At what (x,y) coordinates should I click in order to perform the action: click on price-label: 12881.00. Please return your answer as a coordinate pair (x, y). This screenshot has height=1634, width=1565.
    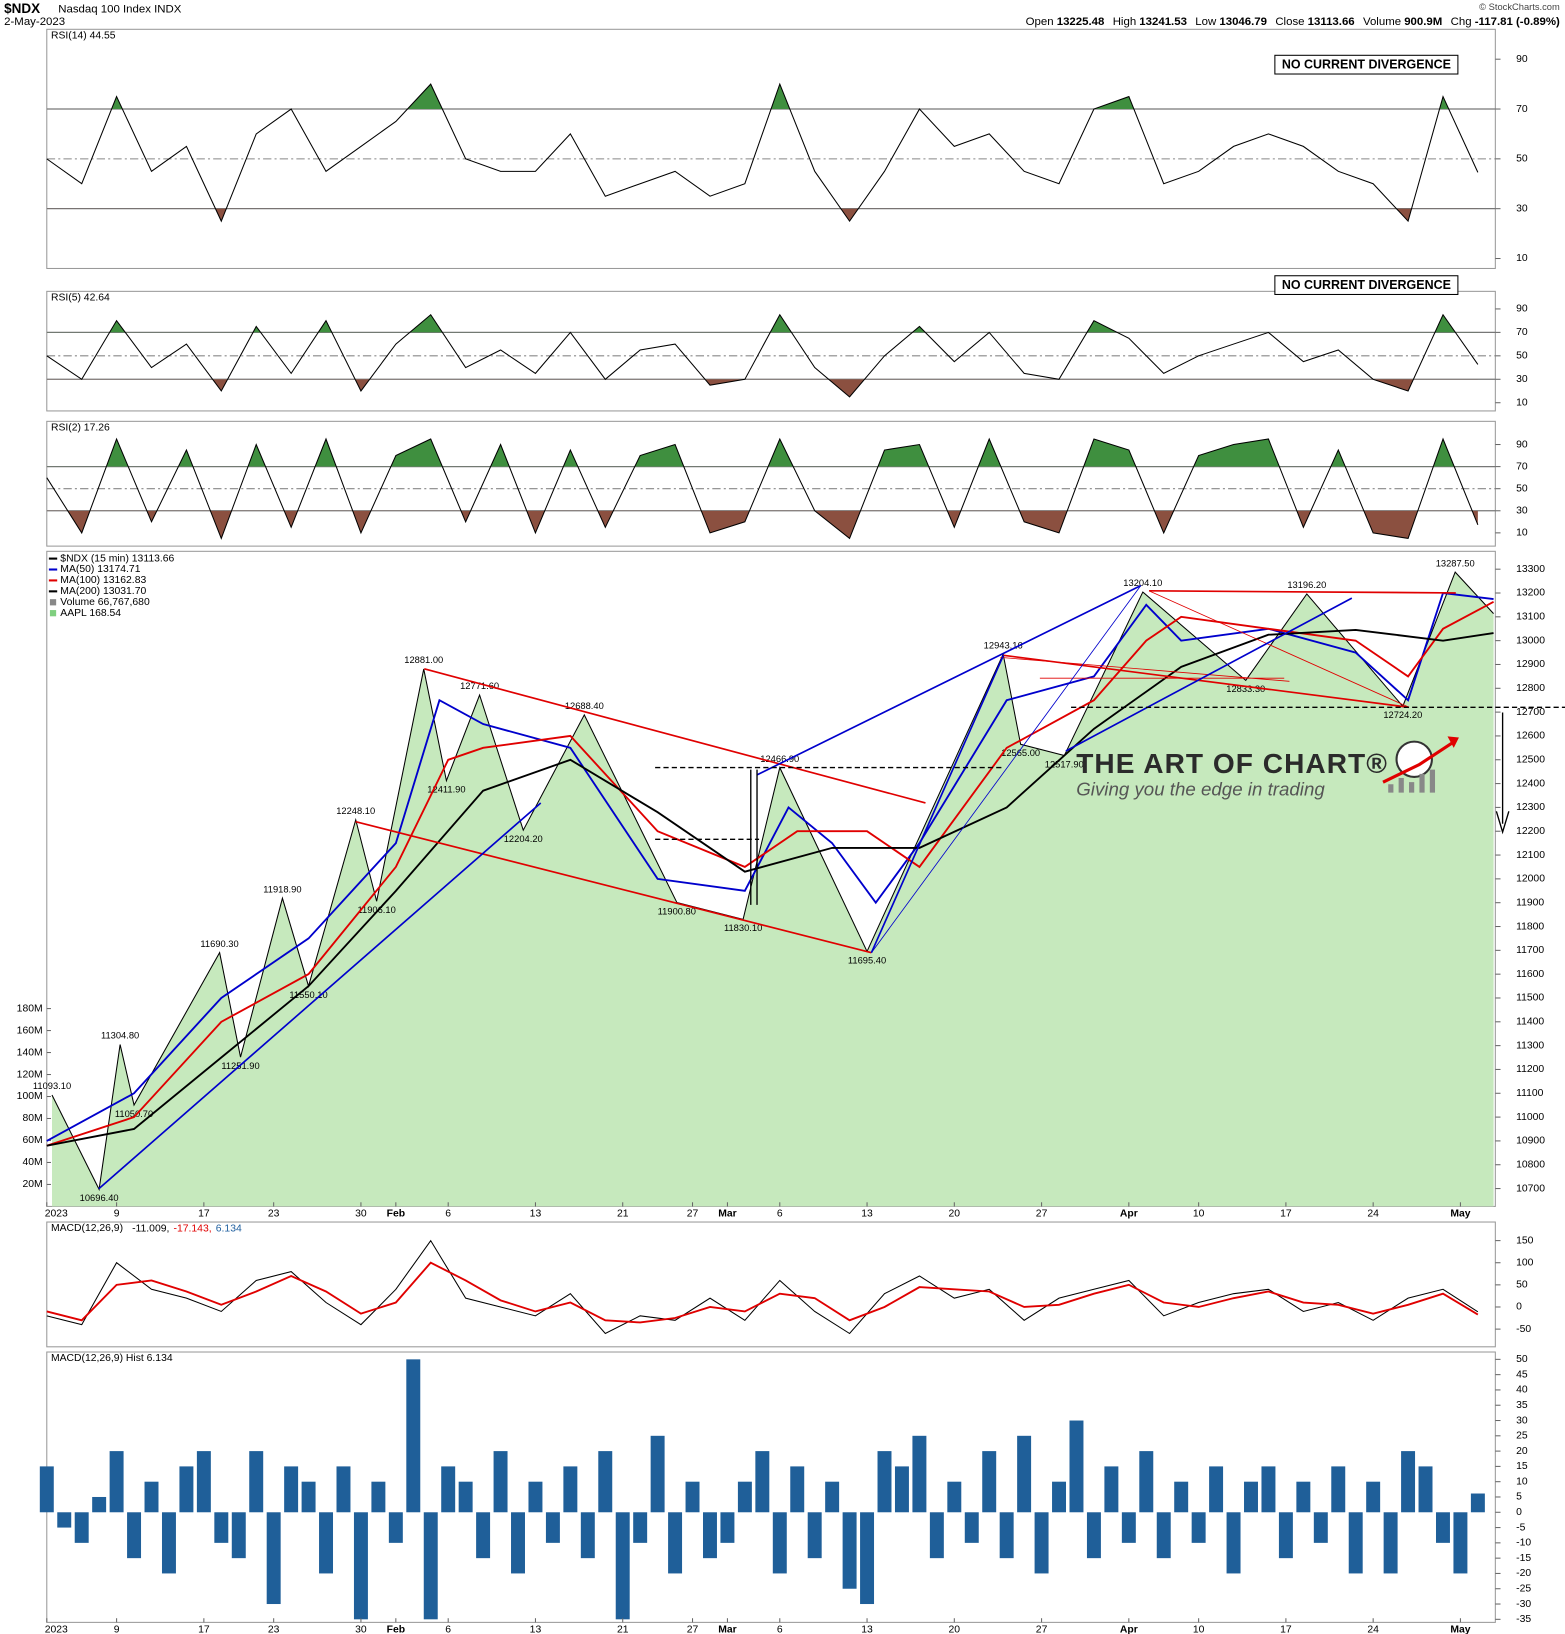
    Looking at the image, I should click on (423, 660).